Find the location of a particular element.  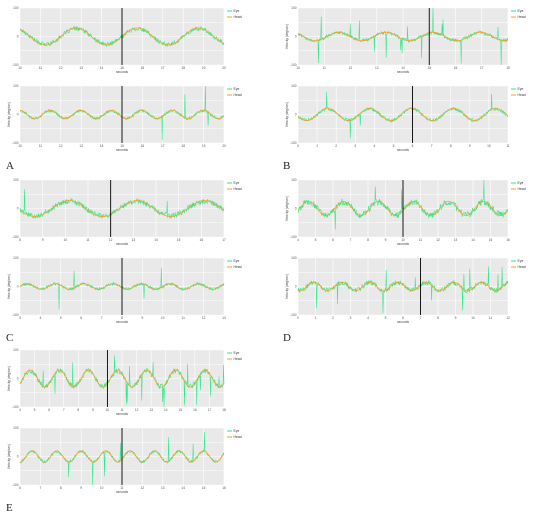

panel-a-letter: A is located at coordinates (10, 166).